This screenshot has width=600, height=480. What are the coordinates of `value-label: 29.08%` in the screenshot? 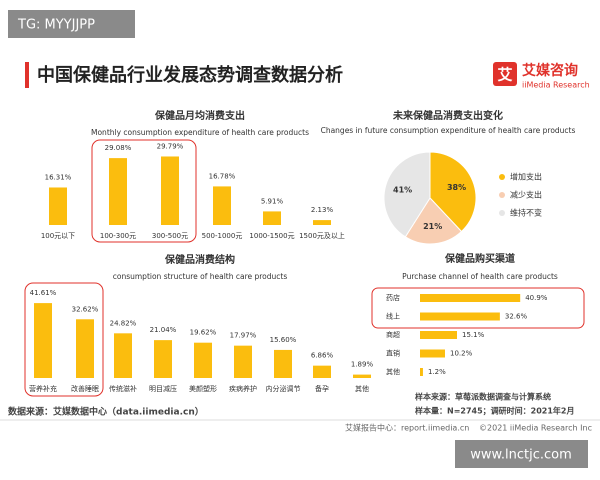 It's located at (118, 148).